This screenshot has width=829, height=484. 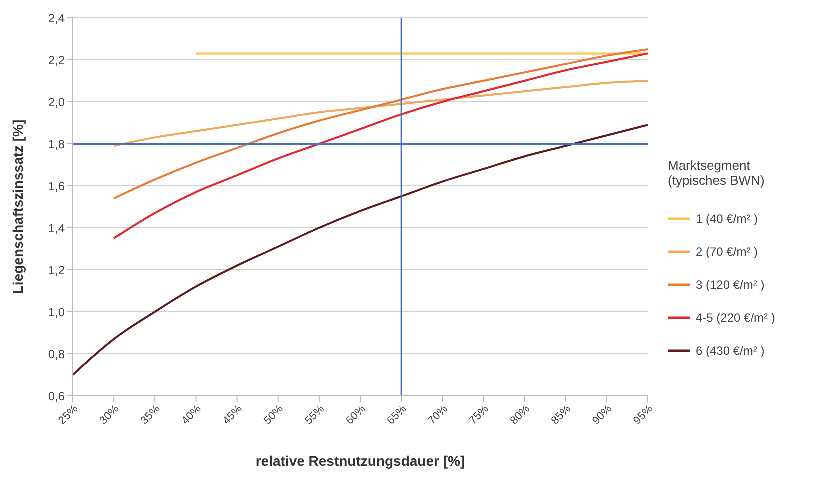 I want to click on x-tick-label: 80%, so click(x=520, y=415).